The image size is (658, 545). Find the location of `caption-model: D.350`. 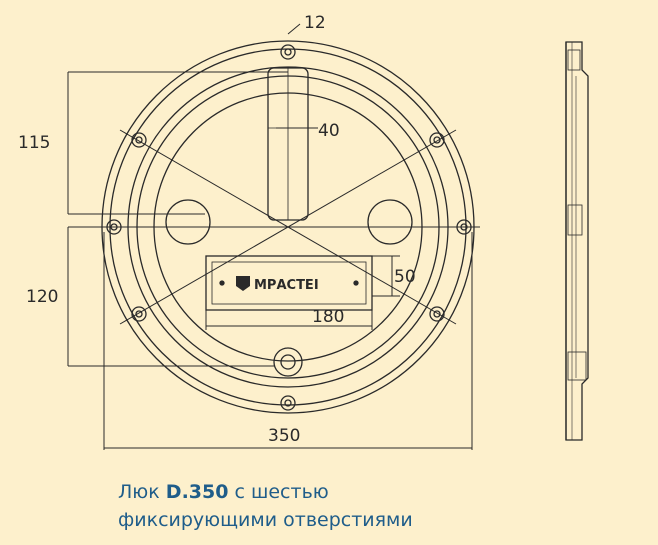

caption-model: D.350 is located at coordinates (197, 492).